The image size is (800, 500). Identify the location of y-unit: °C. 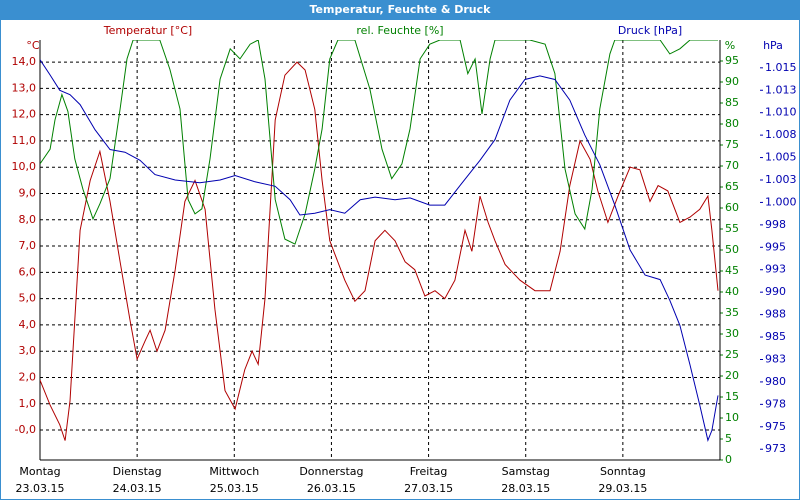
(33, 45).